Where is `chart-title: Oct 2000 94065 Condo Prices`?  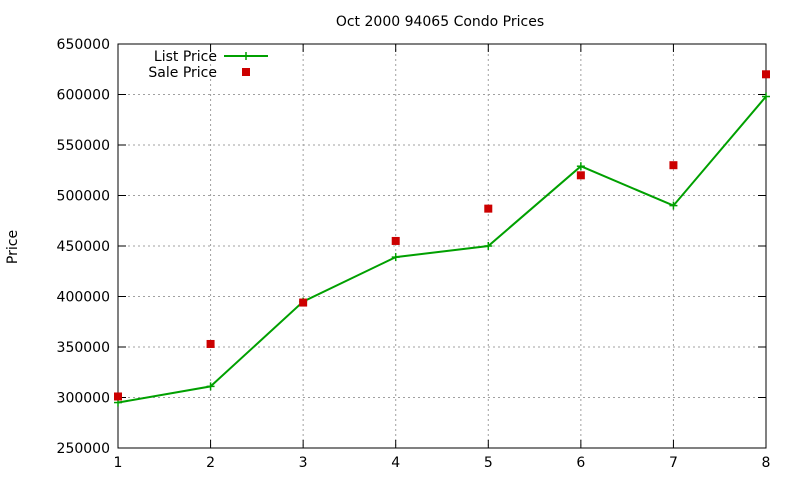 chart-title: Oct 2000 94065 Condo Prices is located at coordinates (440, 22).